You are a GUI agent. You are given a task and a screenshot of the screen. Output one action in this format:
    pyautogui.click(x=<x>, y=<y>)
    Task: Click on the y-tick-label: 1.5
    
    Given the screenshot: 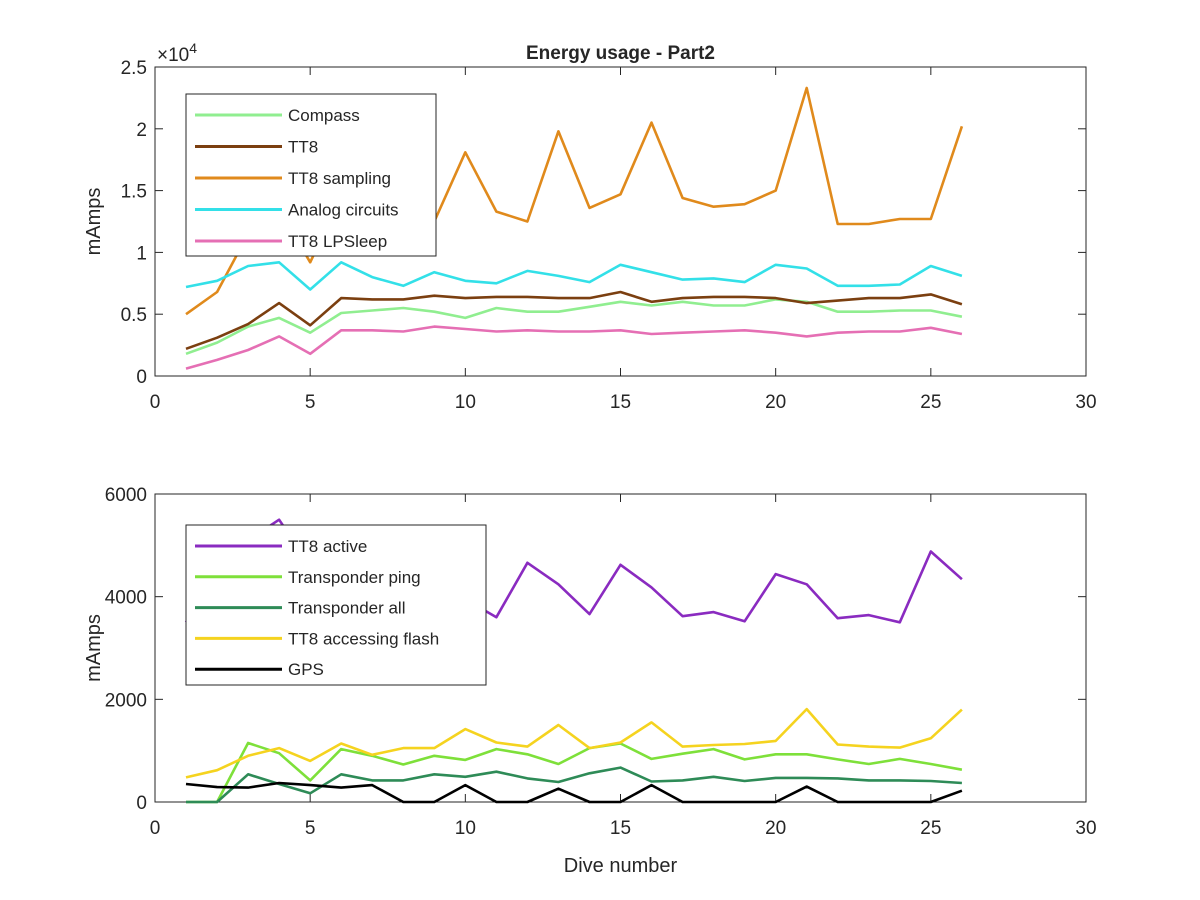 What is the action you would take?
    pyautogui.click(x=134, y=192)
    